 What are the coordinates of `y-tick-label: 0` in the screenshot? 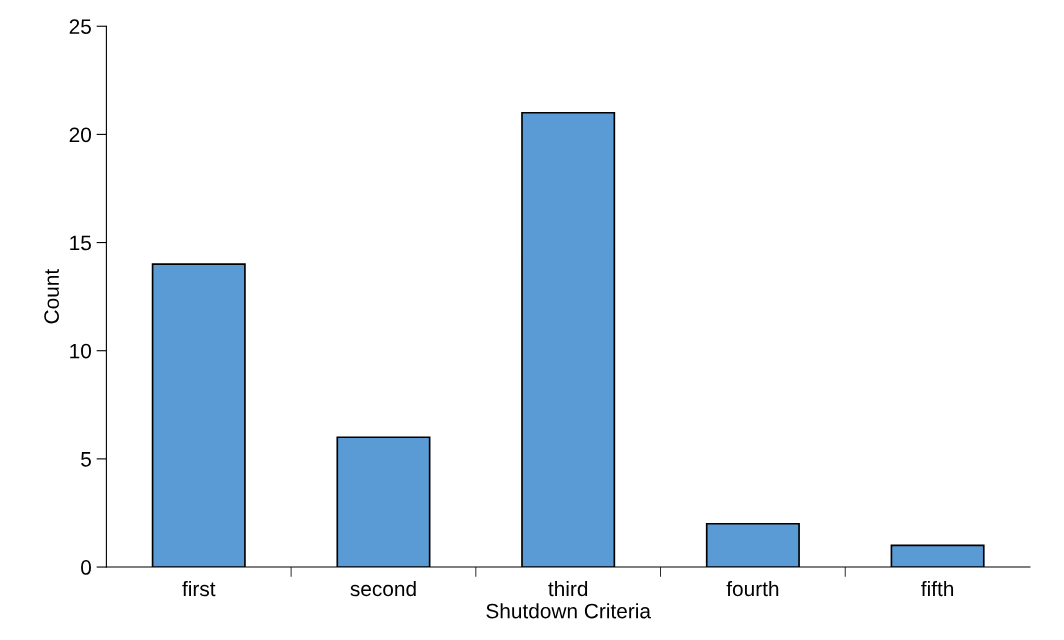 It's located at (86, 567).